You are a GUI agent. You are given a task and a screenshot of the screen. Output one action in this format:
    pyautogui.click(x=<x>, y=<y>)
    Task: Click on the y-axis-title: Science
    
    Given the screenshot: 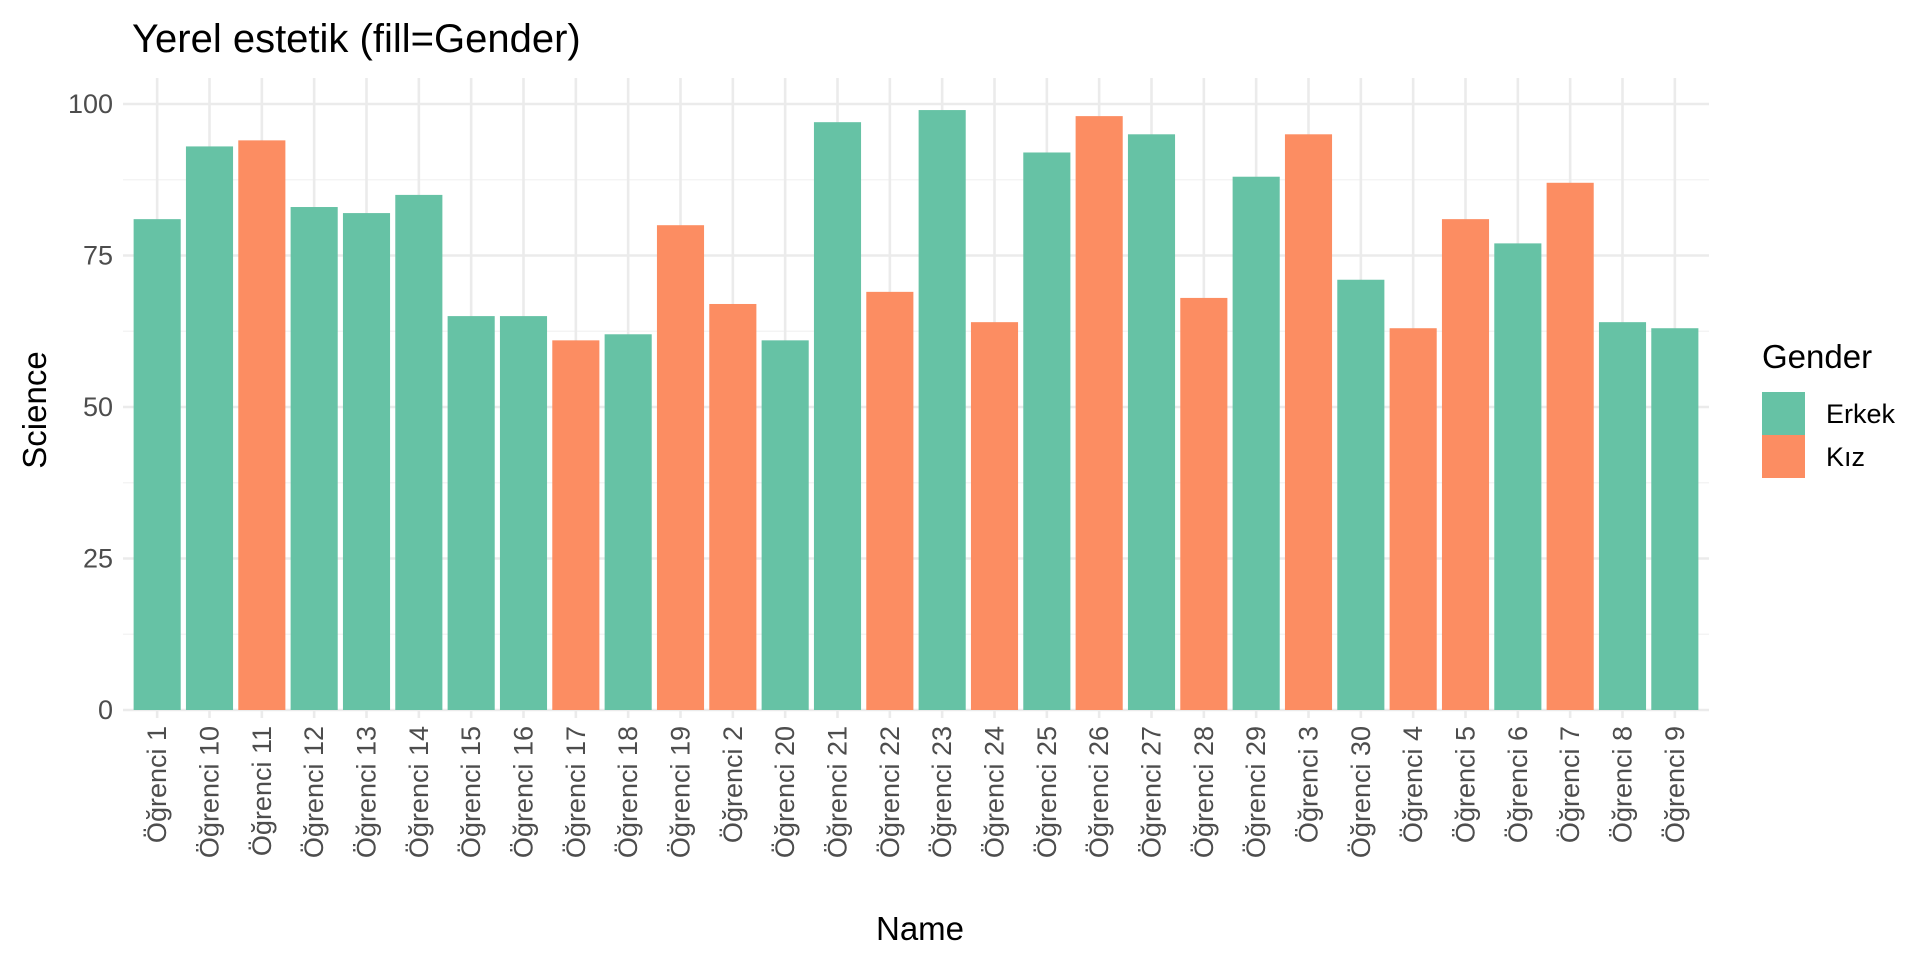 What is the action you would take?
    pyautogui.click(x=34, y=409)
    